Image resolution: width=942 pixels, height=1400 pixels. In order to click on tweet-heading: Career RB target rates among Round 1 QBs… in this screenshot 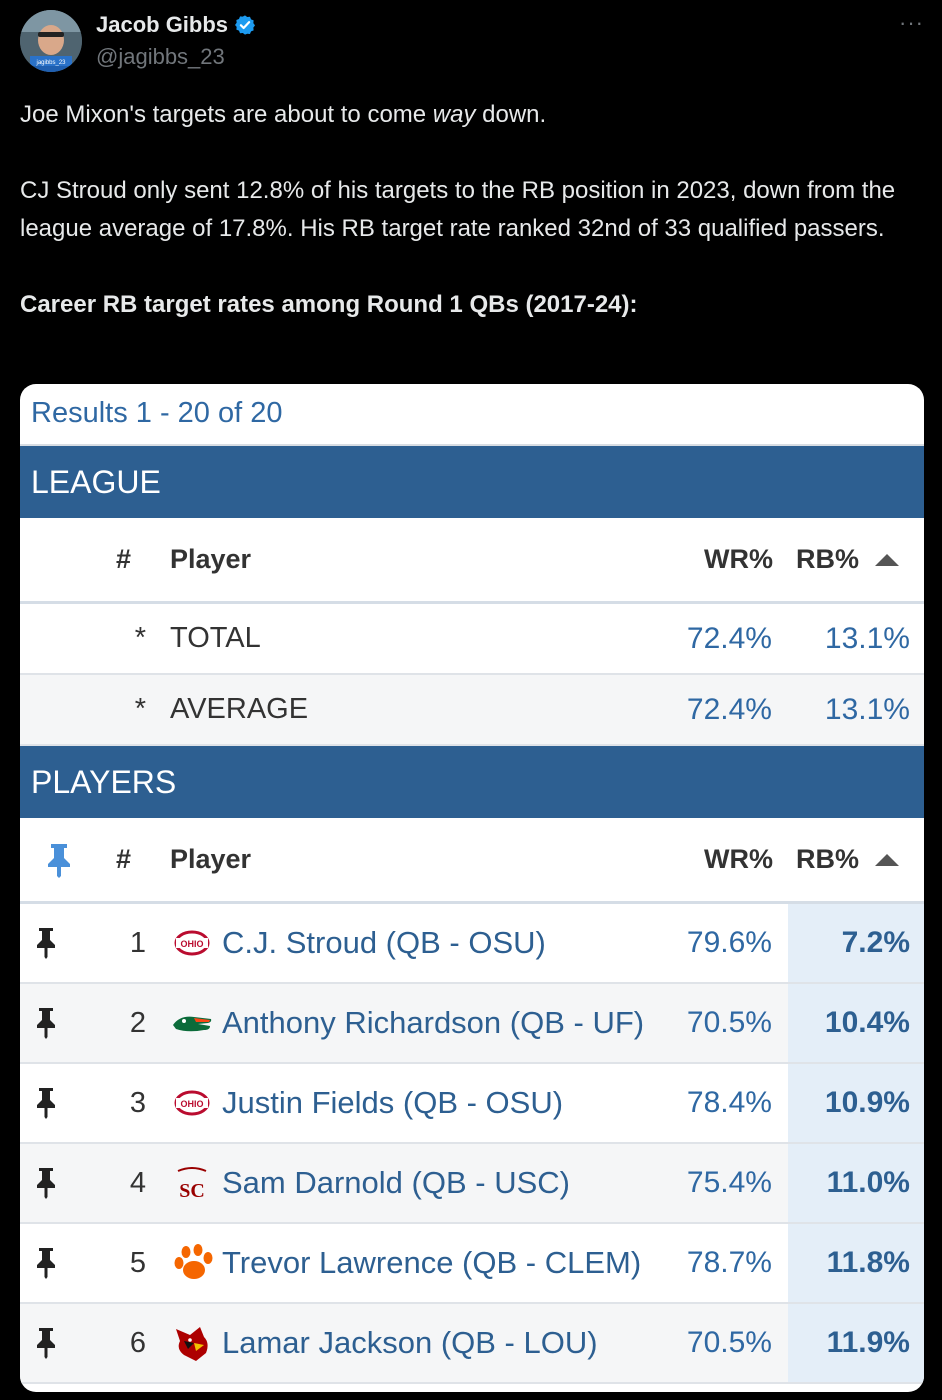, I will do `click(329, 304)`.